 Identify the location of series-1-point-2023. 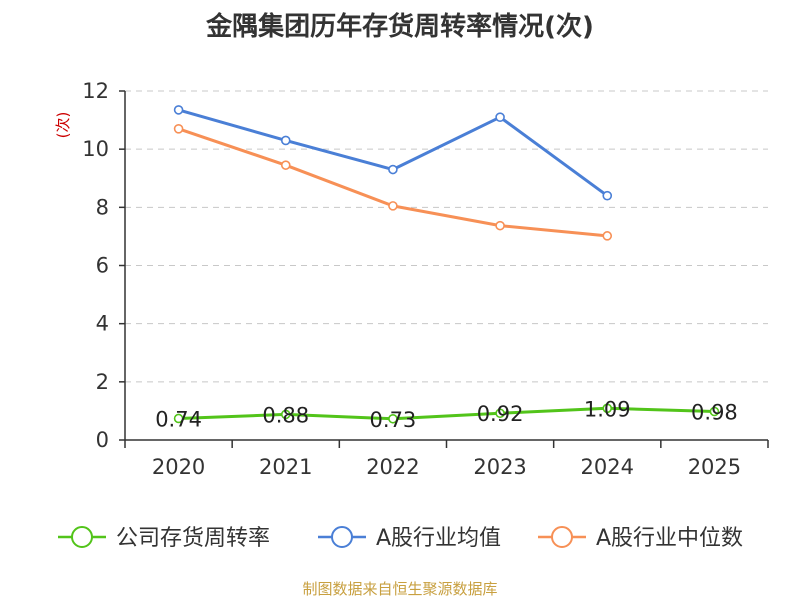
(500, 117).